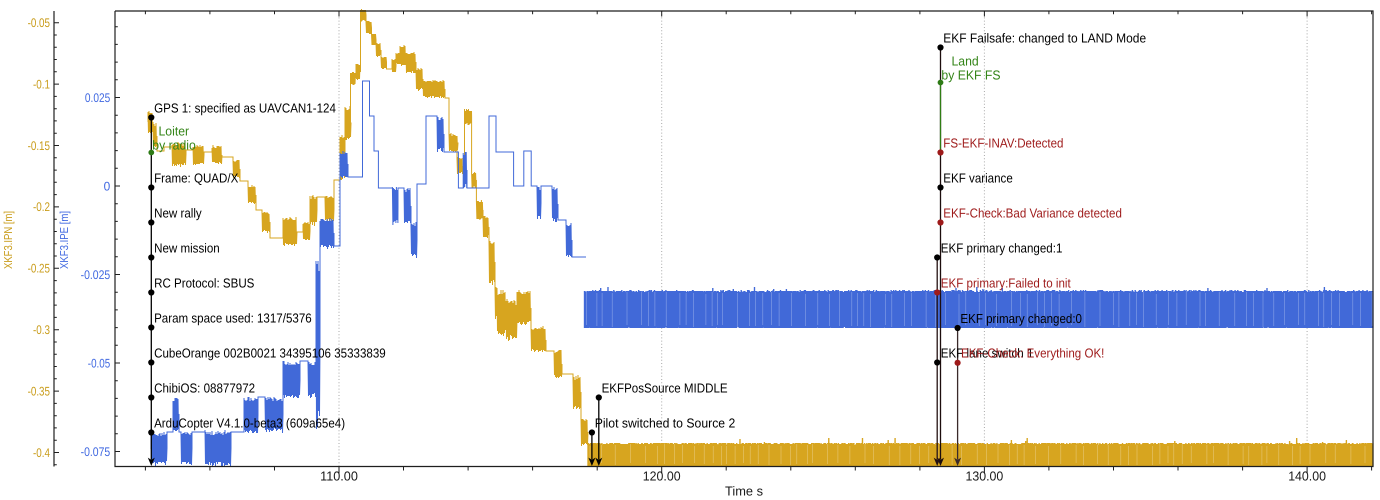 The height and width of the screenshot is (500, 1380). I want to click on svg-text: by EKF FS, so click(970, 74).